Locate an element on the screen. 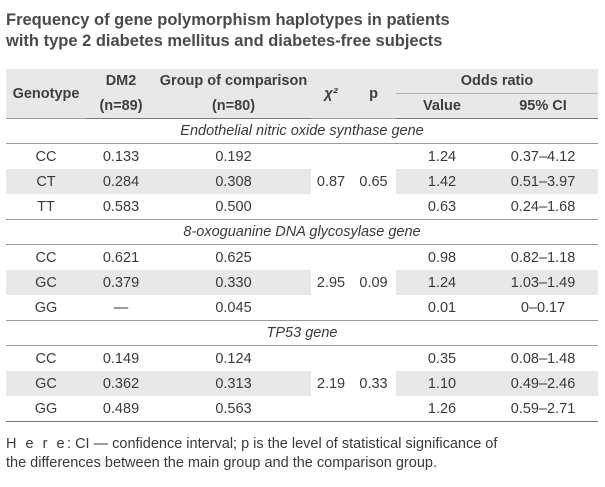 The image size is (605, 487). header-genotype: Genotype is located at coordinates (46, 94).